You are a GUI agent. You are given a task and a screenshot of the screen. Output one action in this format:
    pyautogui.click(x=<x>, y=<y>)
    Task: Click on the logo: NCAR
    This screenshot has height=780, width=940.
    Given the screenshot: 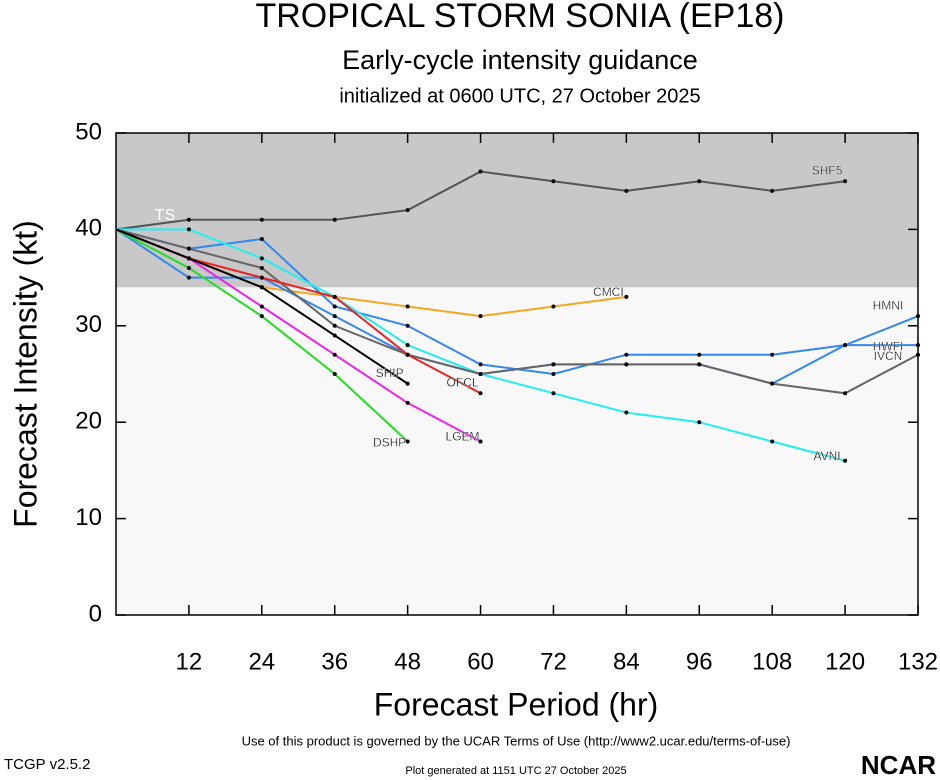 What is the action you would take?
    pyautogui.click(x=898, y=765)
    